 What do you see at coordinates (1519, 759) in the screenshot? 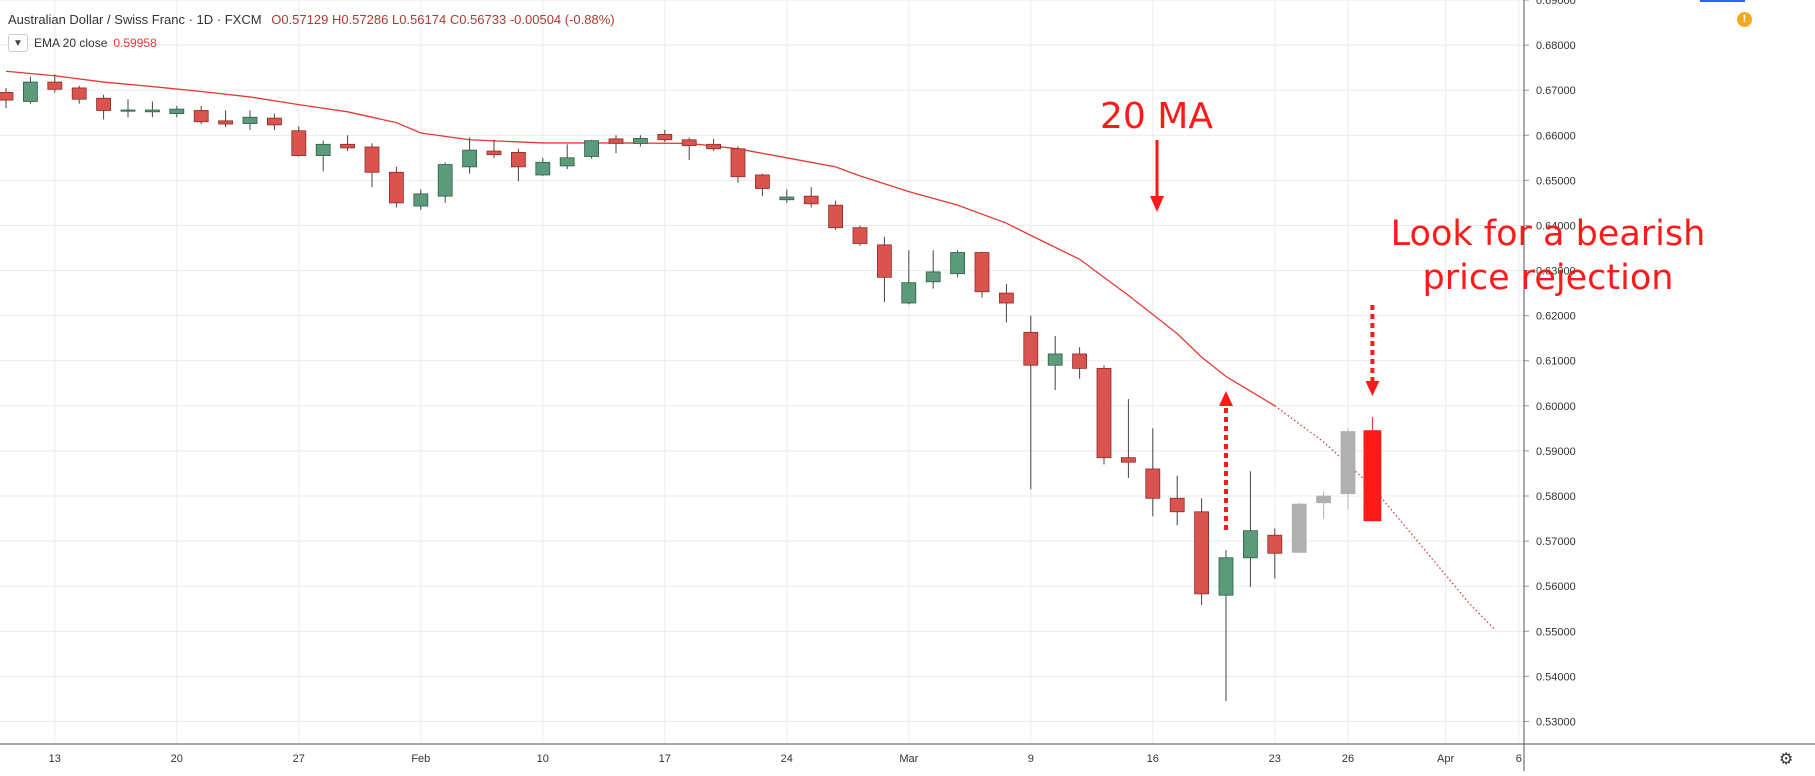
I see `x-tick-label: 6` at bounding box center [1519, 759].